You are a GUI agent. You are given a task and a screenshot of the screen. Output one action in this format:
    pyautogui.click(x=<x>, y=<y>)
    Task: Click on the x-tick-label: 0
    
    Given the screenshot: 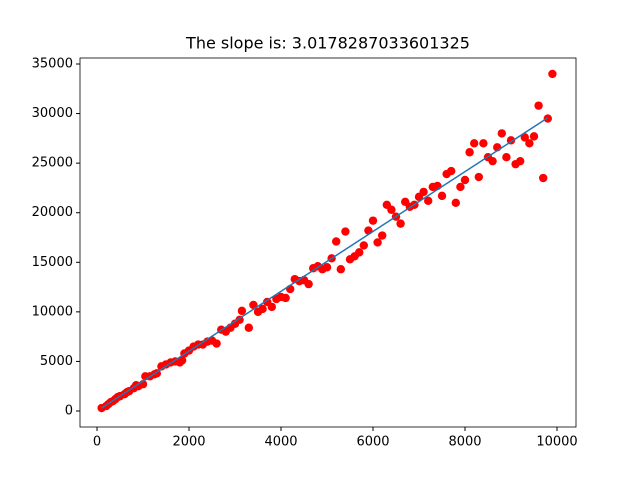 What is the action you would take?
    pyautogui.click(x=97, y=442)
    